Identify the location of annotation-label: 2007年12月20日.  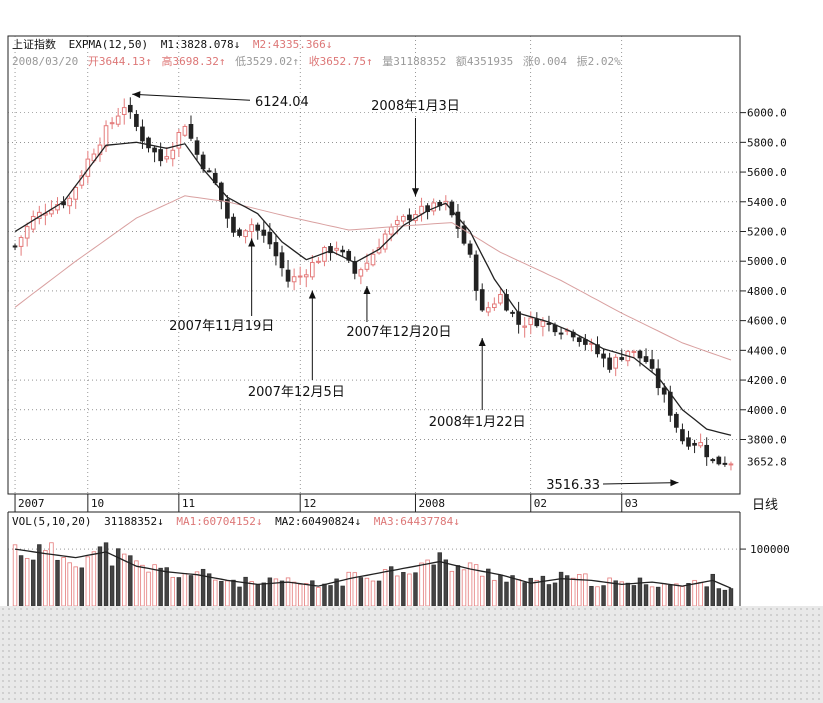
(398, 332).